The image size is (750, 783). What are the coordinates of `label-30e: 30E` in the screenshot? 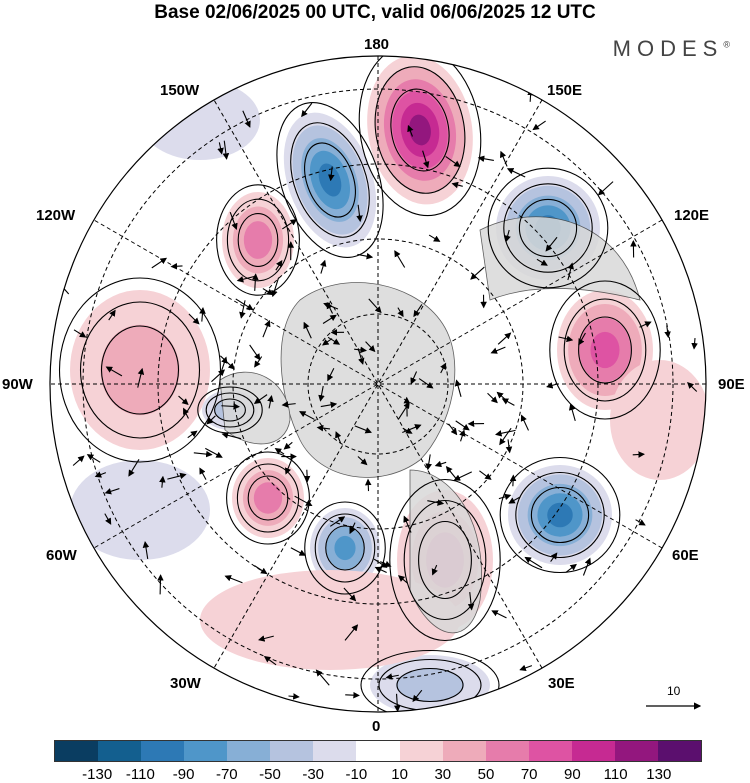 It's located at (561, 683).